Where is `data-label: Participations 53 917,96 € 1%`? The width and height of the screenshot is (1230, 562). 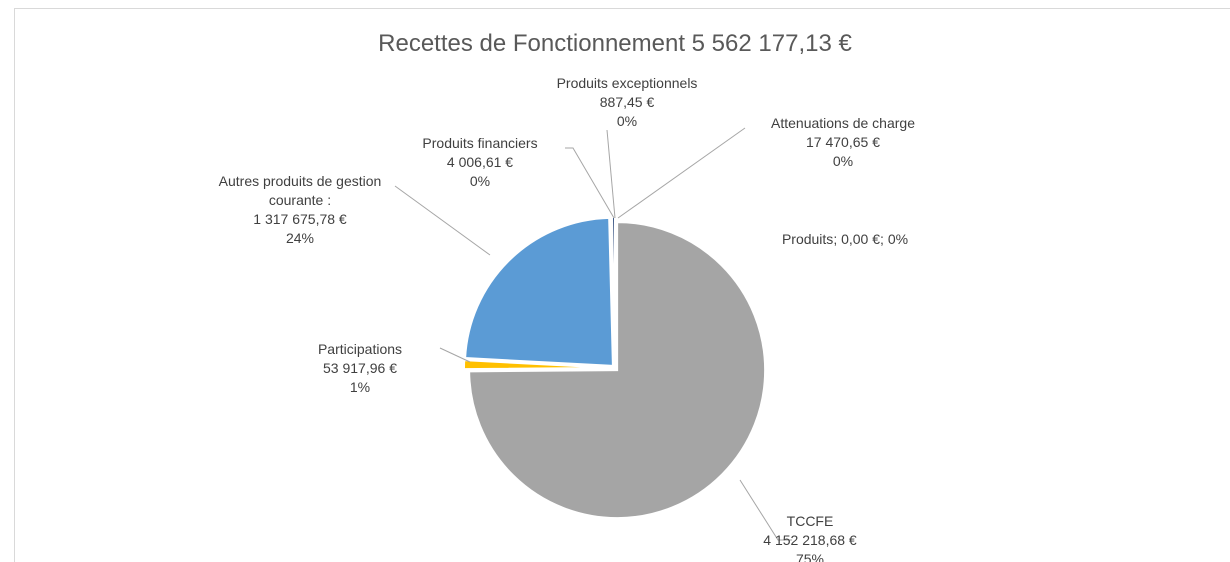
data-label: Participations 53 917,96 € 1% is located at coordinates (360, 368).